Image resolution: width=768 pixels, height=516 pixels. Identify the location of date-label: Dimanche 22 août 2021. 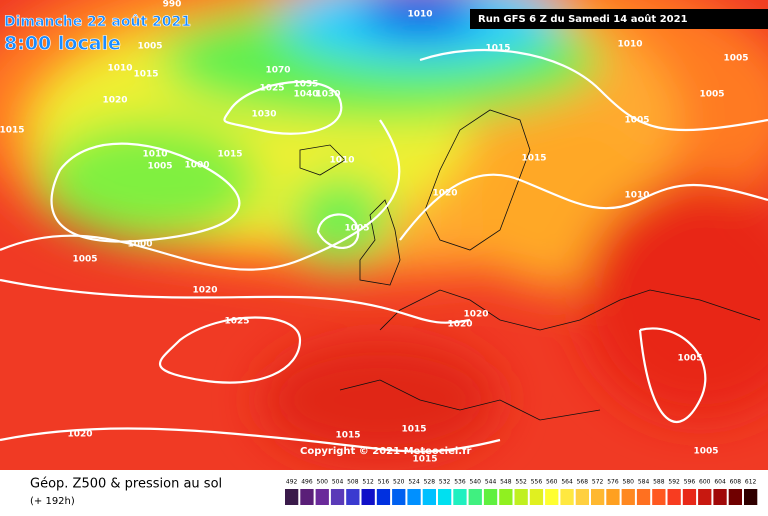
(97, 22).